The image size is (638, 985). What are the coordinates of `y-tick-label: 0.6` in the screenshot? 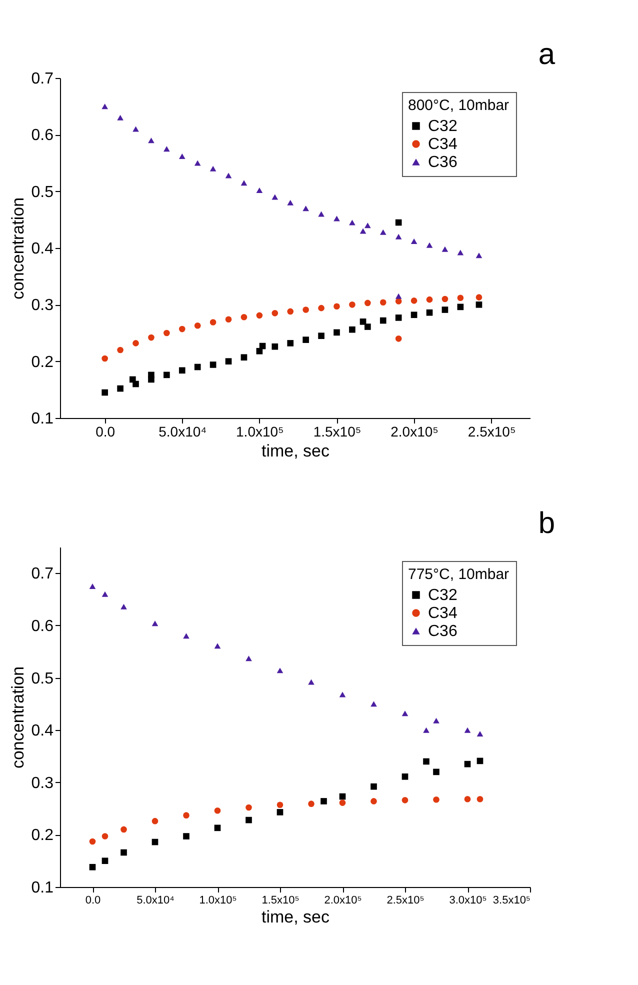 It's located at (42, 135).